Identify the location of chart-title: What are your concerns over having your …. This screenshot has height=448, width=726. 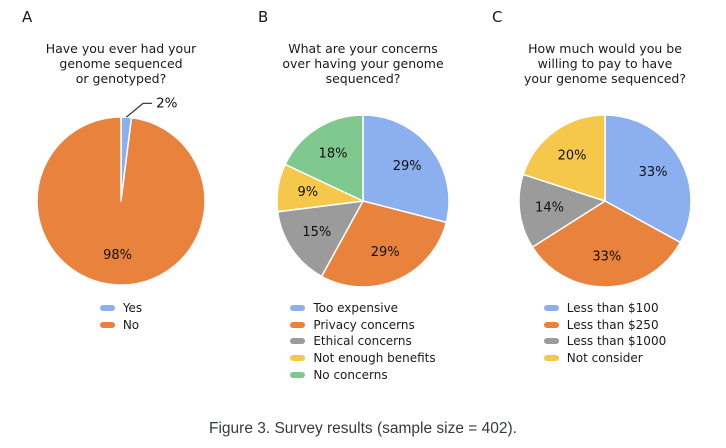
(363, 63).